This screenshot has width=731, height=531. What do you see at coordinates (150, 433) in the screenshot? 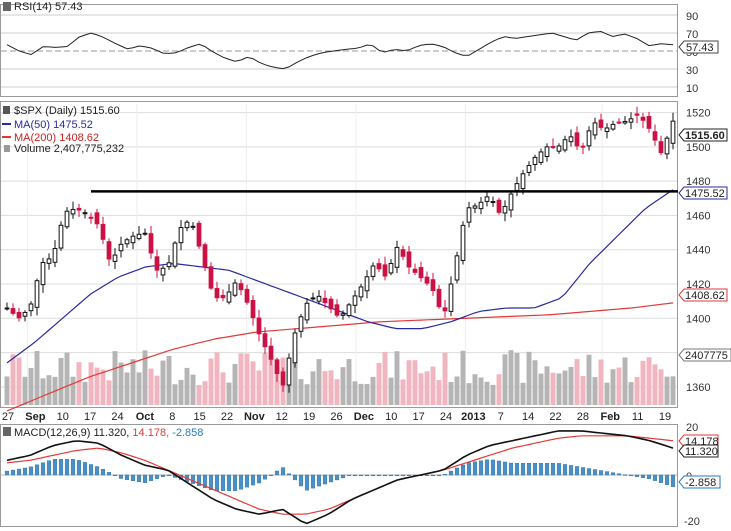
I see `macd-legend-signal: 14.178,` at bounding box center [150, 433].